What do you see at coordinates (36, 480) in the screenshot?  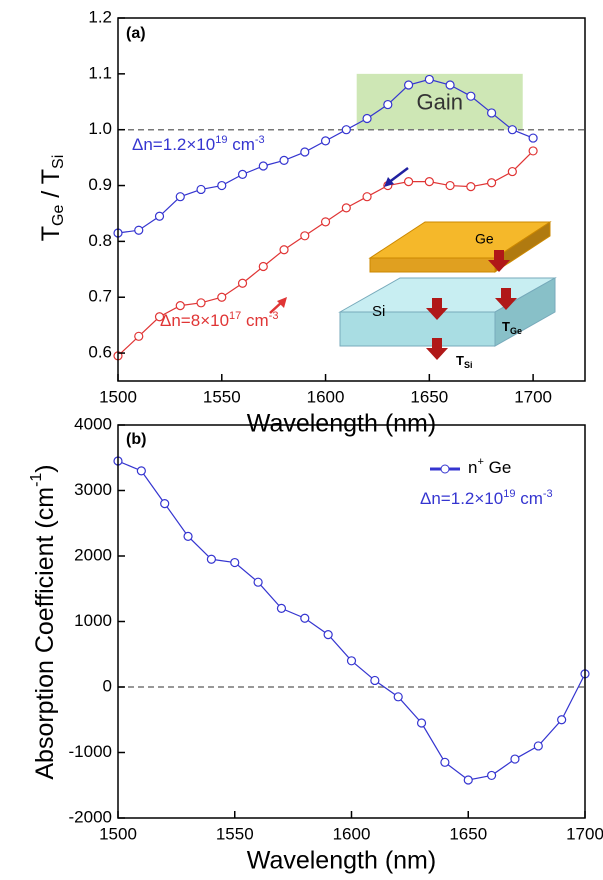 I see `y-label-part: -1` at bounding box center [36, 480].